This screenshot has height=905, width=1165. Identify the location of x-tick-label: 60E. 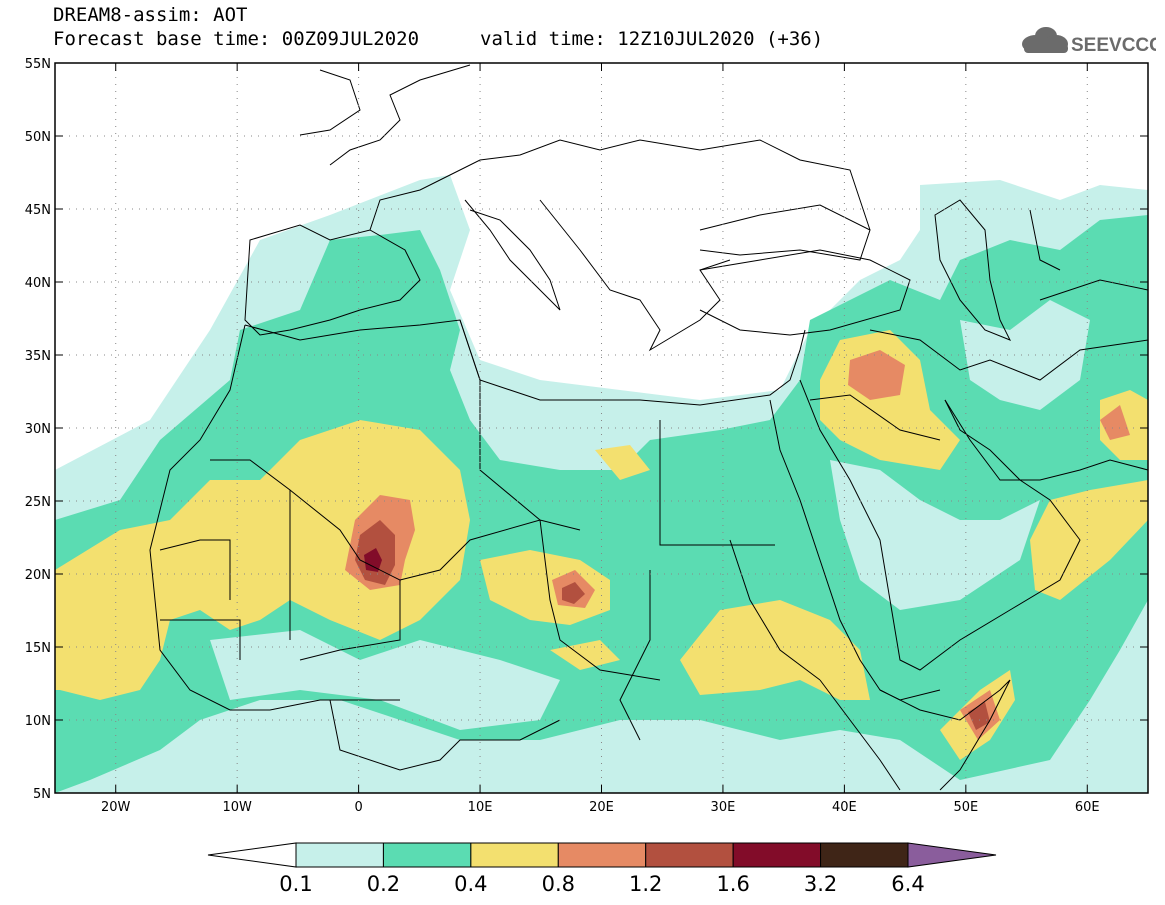
(1087, 807).